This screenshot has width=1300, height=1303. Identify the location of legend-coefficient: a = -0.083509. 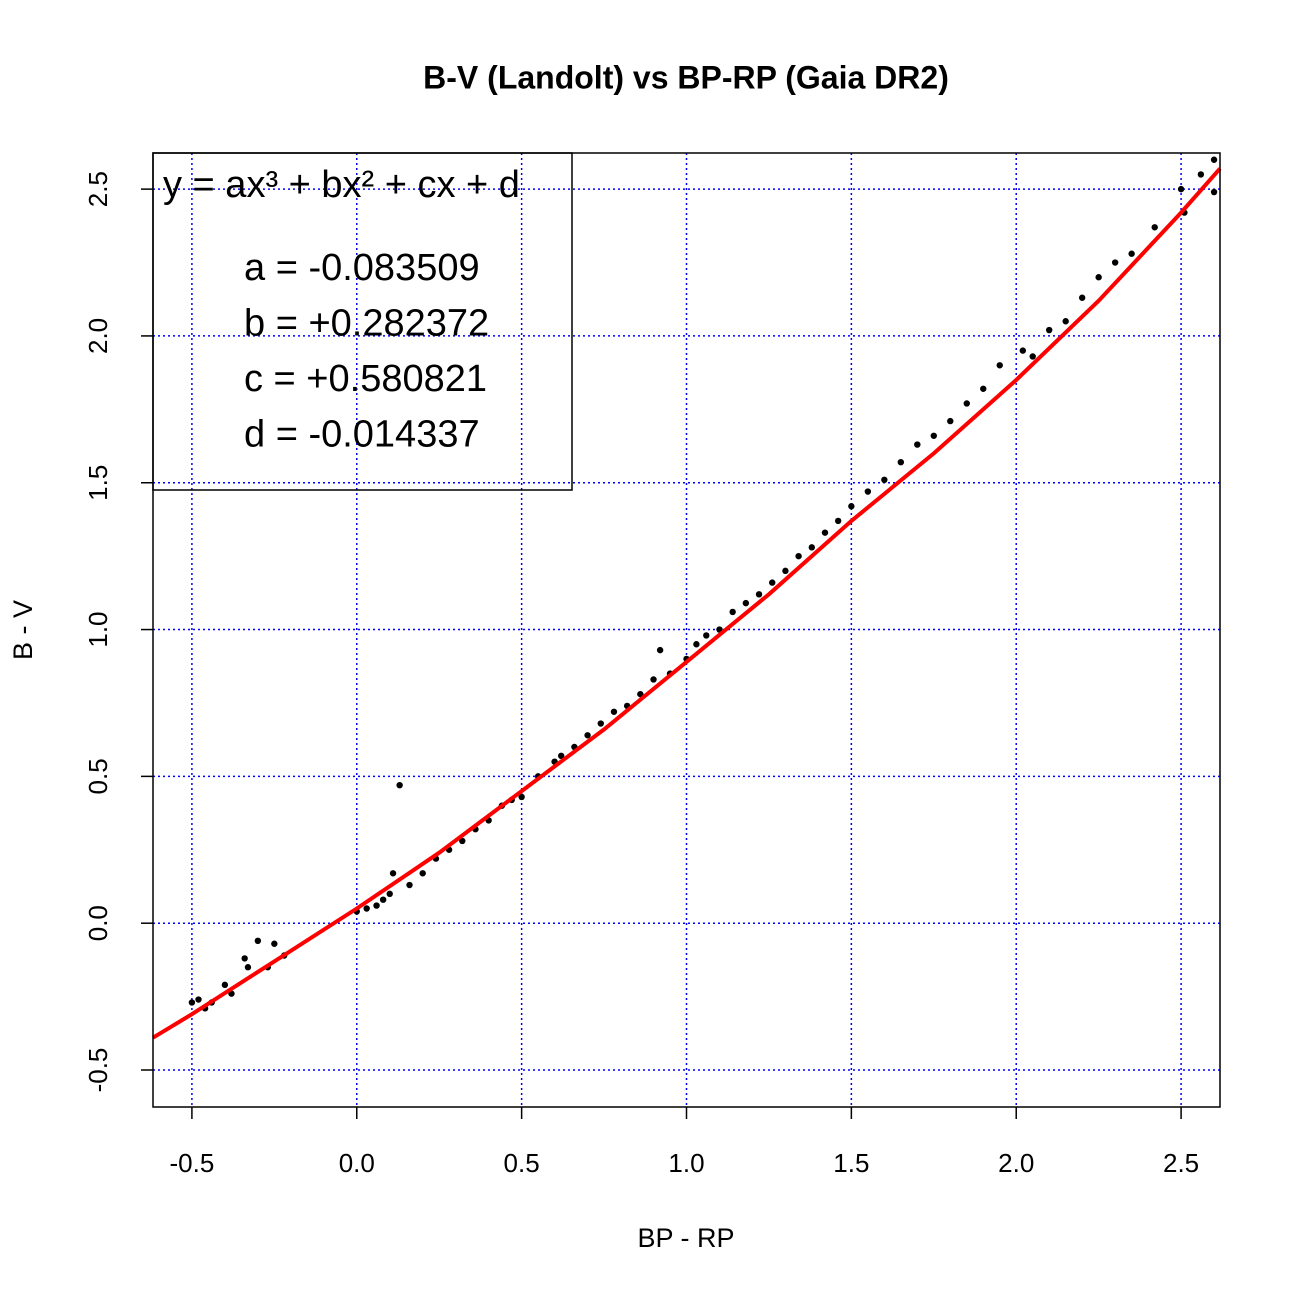
(362, 268).